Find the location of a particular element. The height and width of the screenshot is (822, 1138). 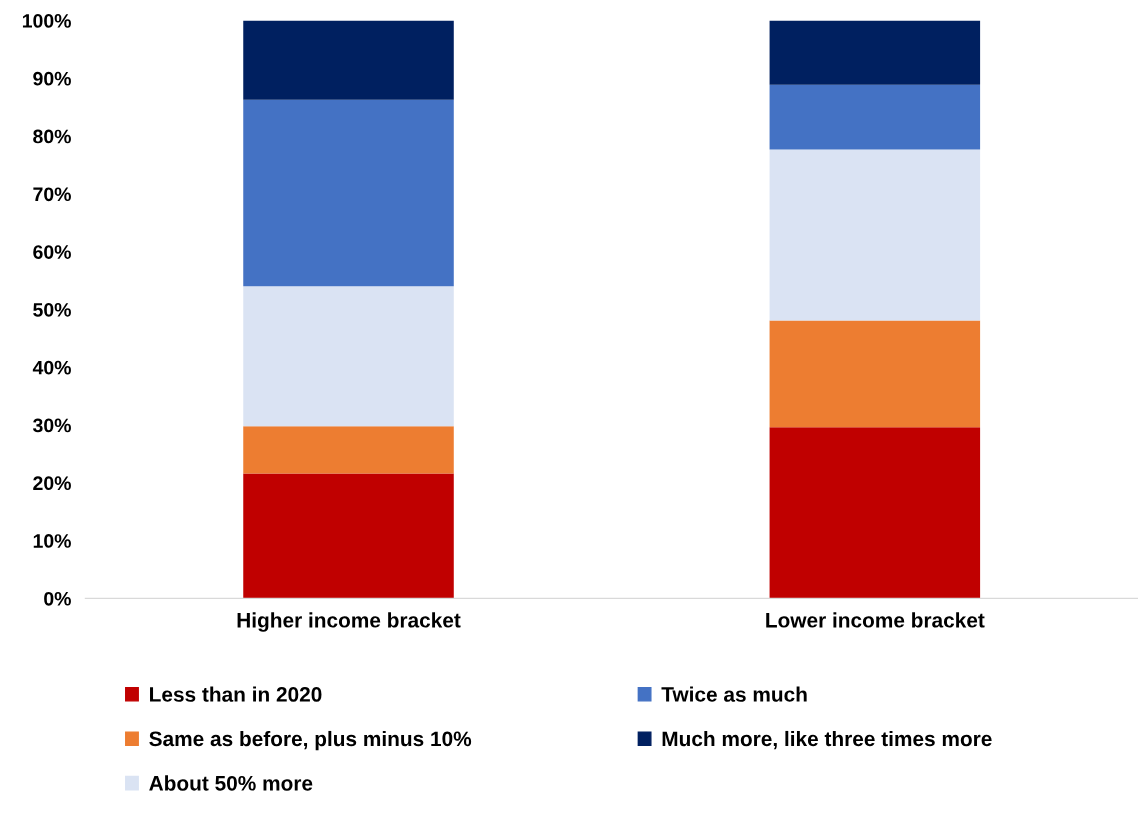

y-tick-label: 20% is located at coordinates (52, 483).